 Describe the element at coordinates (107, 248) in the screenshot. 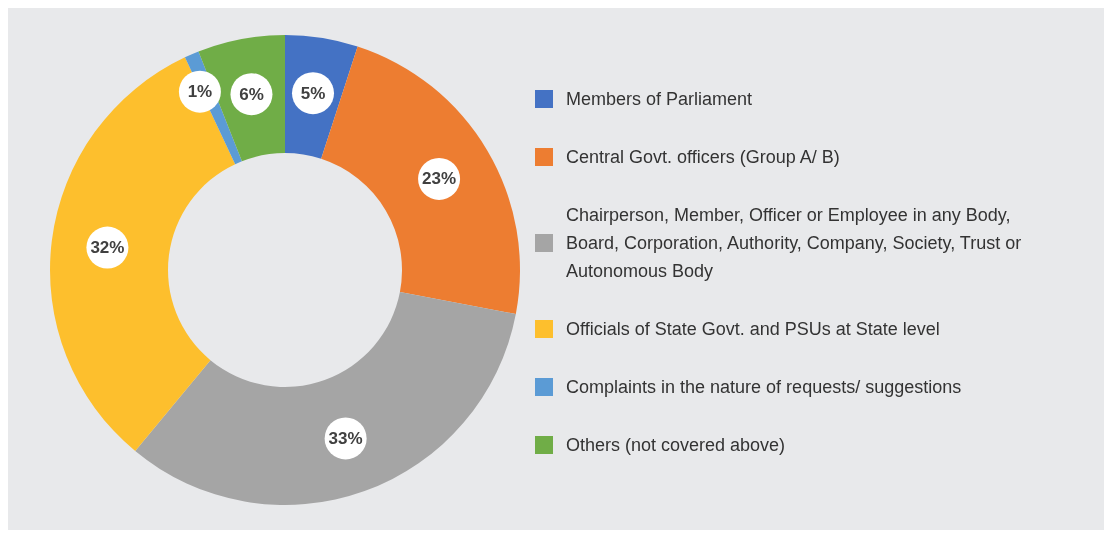

I see `data-label: 32%` at that location.